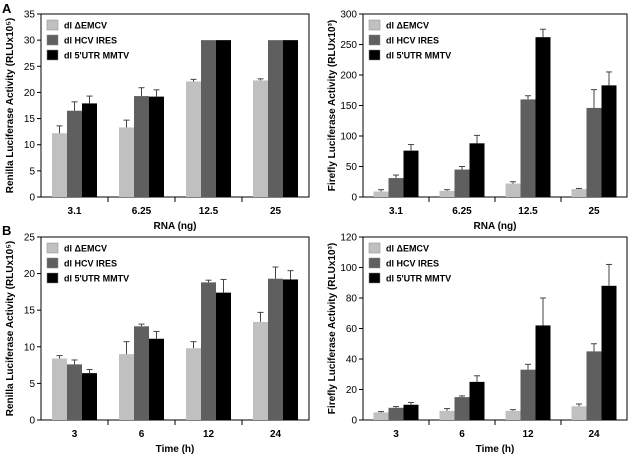 This screenshot has width=636, height=456. I want to click on y-tick-label: 50, so click(352, 167).